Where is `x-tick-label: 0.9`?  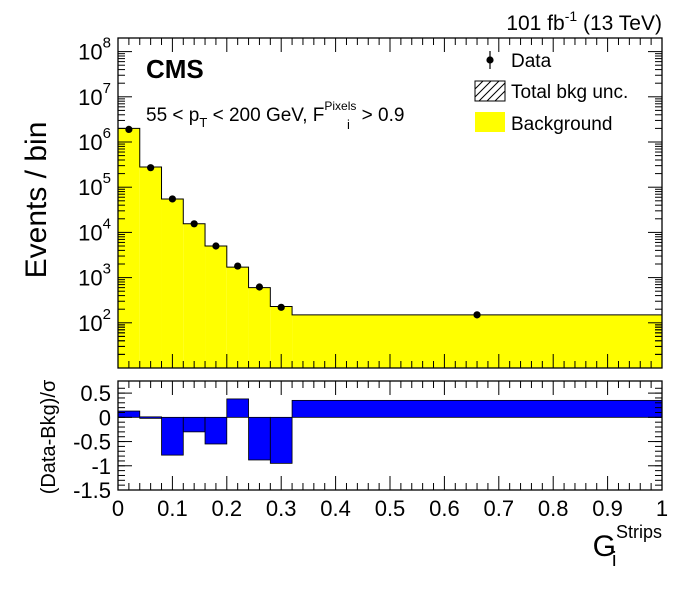 x-tick-label: 0.9 is located at coordinates (607, 508).